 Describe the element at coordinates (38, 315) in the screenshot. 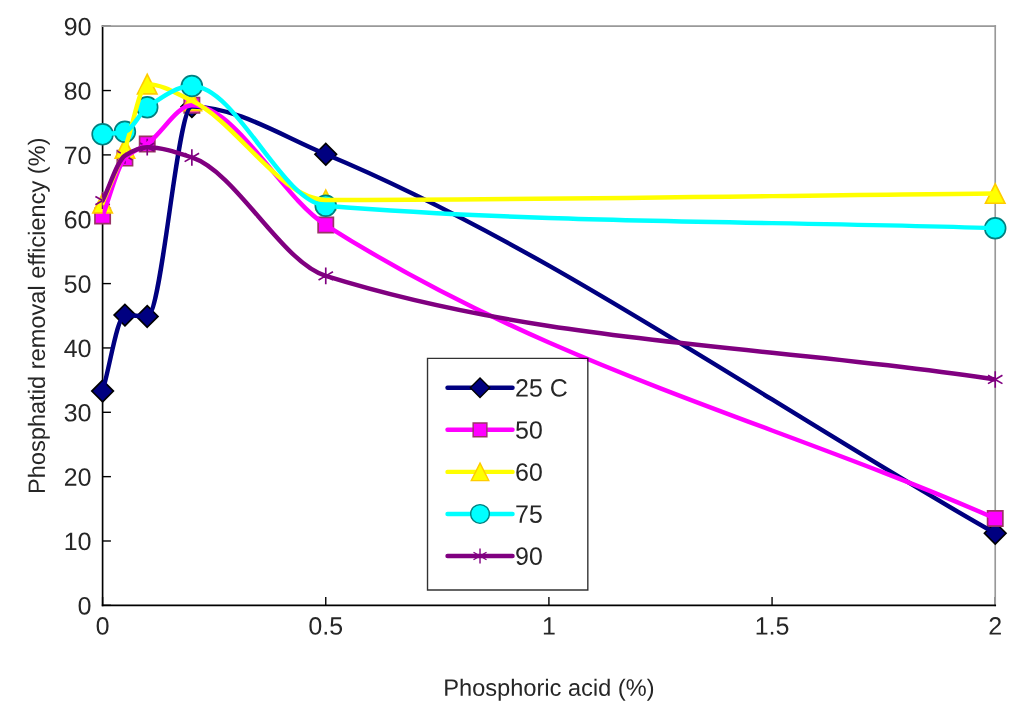

I see `y-axis-title: Phosphatid removal efficiency (%)` at that location.